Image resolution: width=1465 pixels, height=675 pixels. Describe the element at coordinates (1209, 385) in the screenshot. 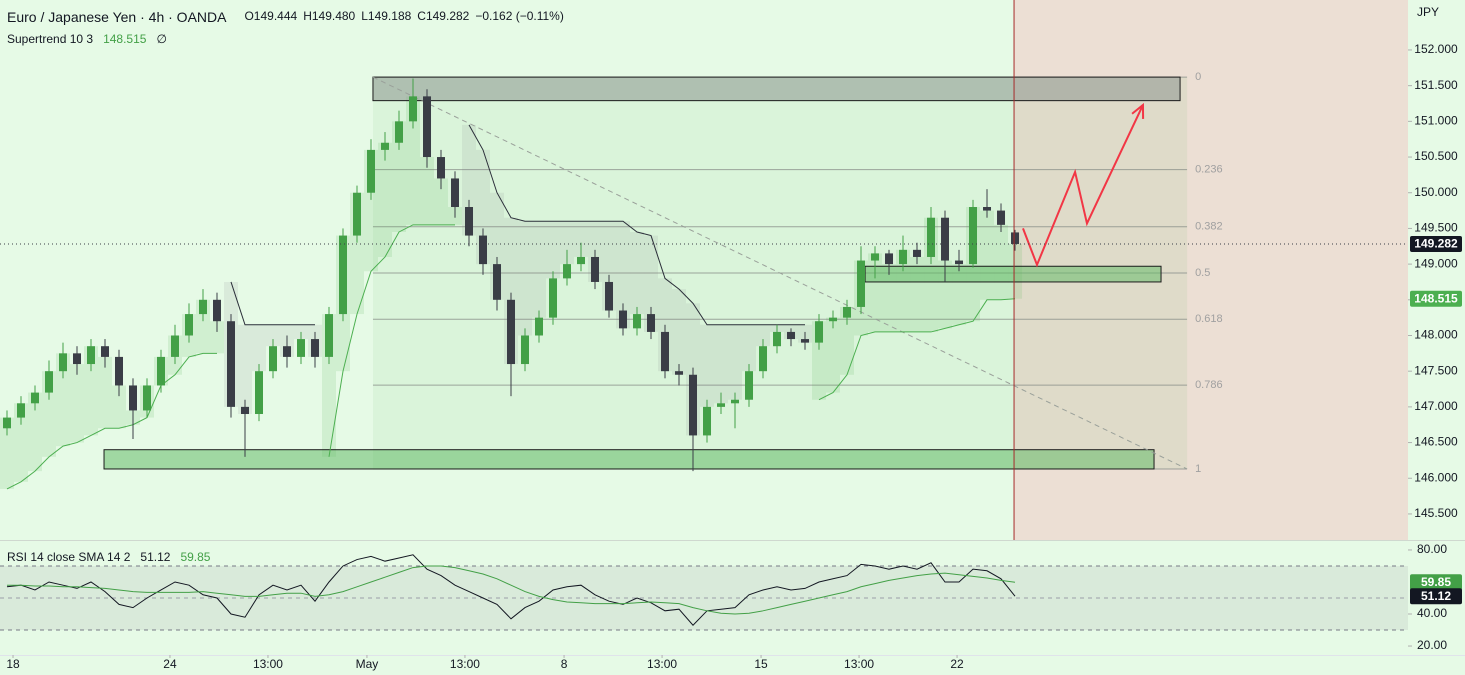

I see `fib-label: 0.786` at that location.